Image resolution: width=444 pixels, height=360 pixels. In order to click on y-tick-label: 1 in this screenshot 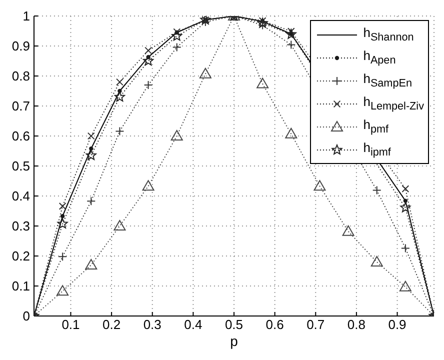, I will do `click(26, 16)`.